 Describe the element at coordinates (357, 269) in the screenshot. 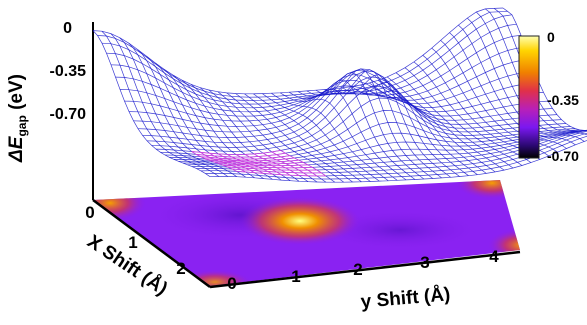

I see `y-tick-label: 2` at that location.